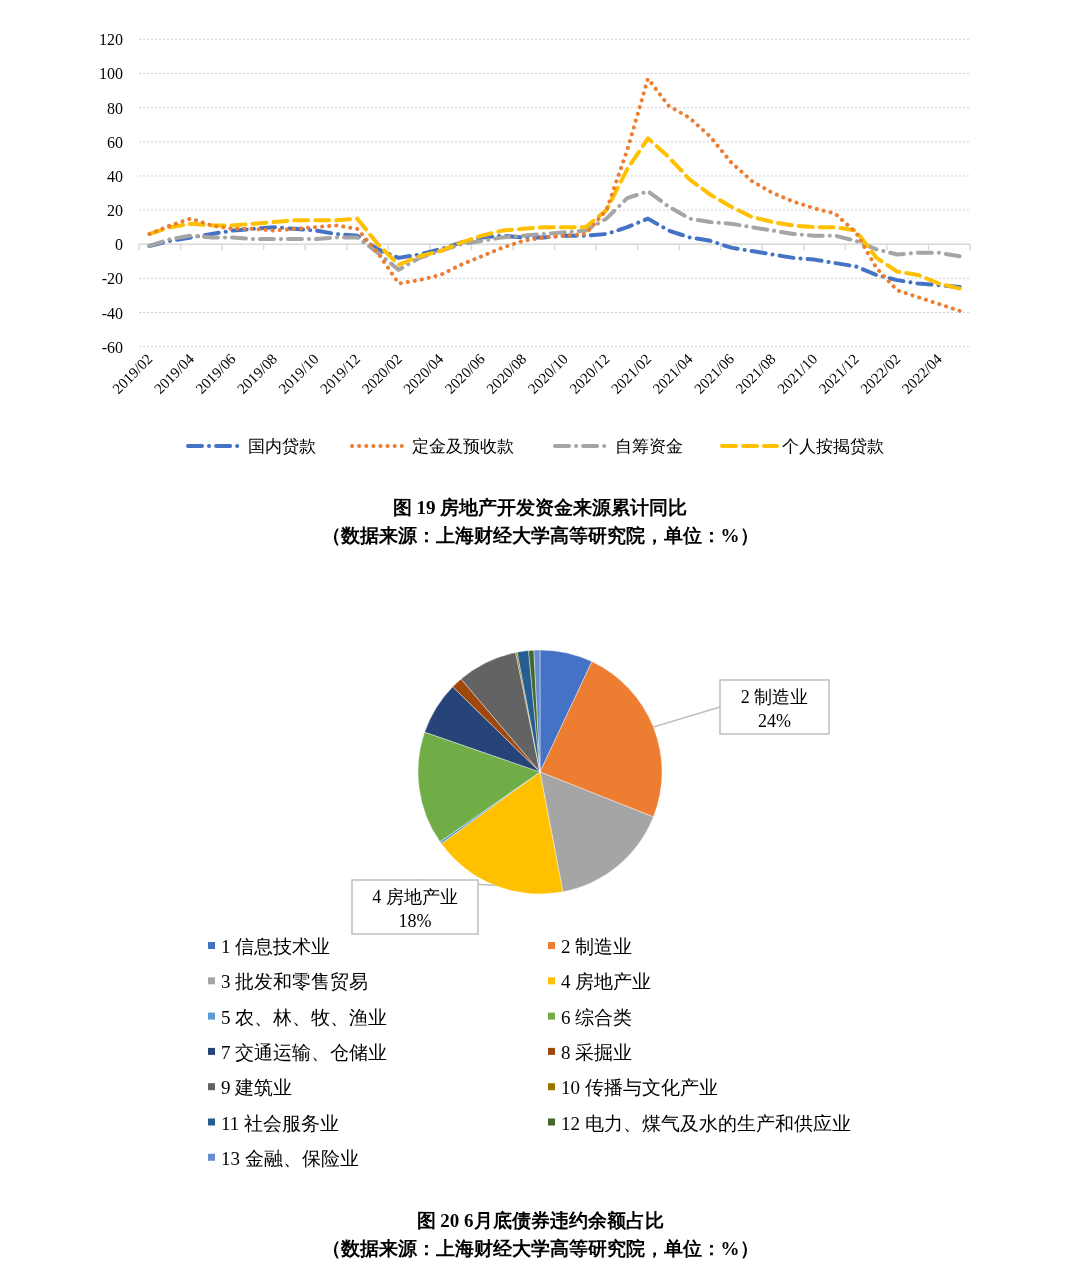 This screenshot has width=1080, height=1271. What do you see at coordinates (463, 446) in the screenshot?
I see `legend-label: 定金及预收款` at bounding box center [463, 446].